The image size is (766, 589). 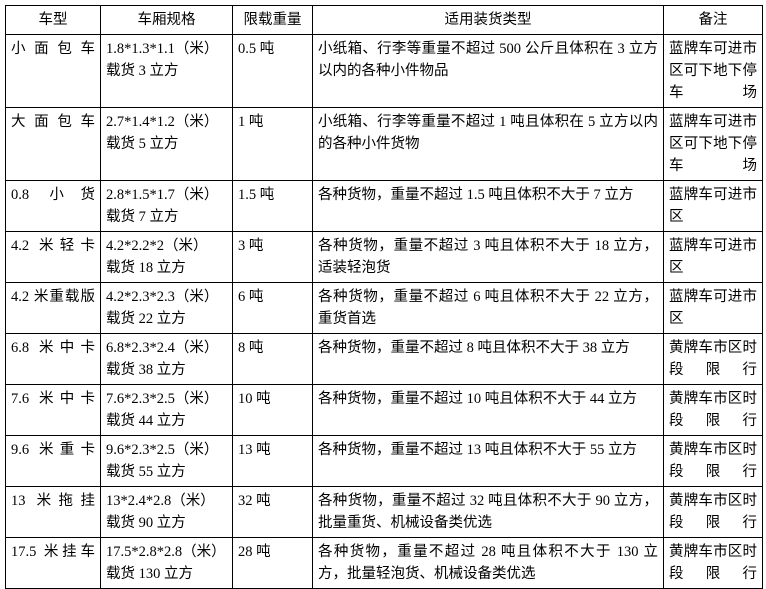 I want to click on cell-load-limit: 28 吨, so click(x=272, y=563).